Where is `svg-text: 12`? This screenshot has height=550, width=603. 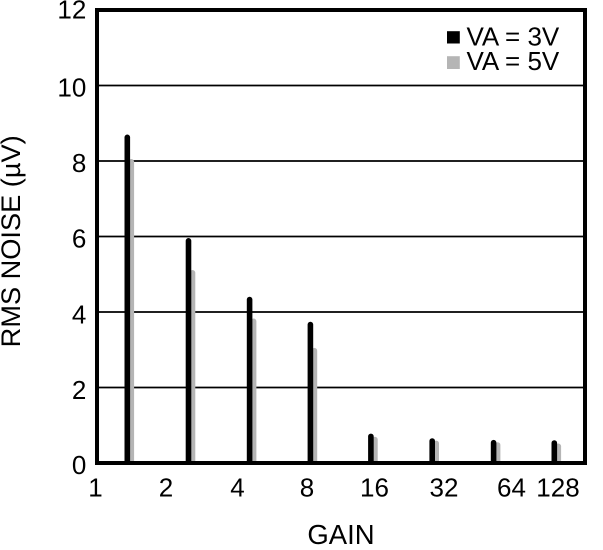 svg-text: 12 is located at coordinates (71, 12).